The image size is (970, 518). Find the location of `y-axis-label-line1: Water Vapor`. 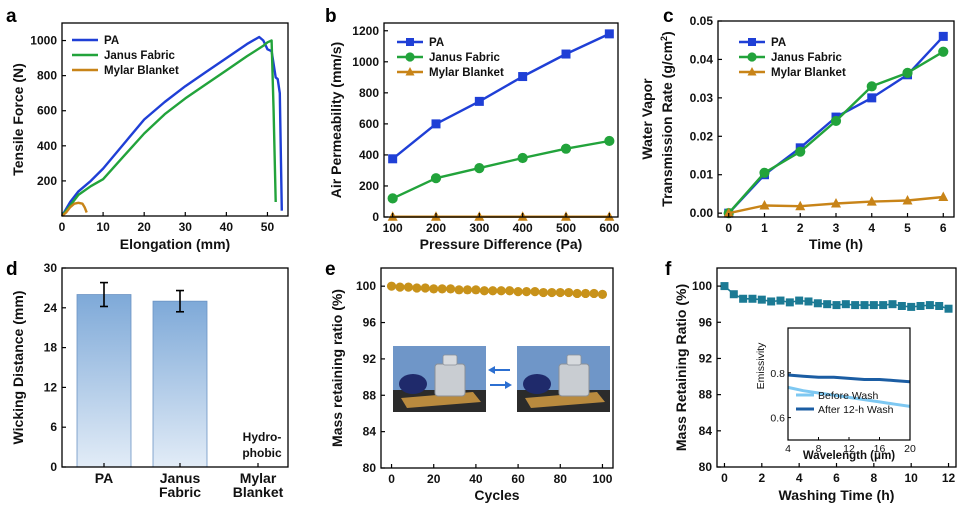

y-axis-label-line1: Water Vapor is located at coordinates (647, 119).